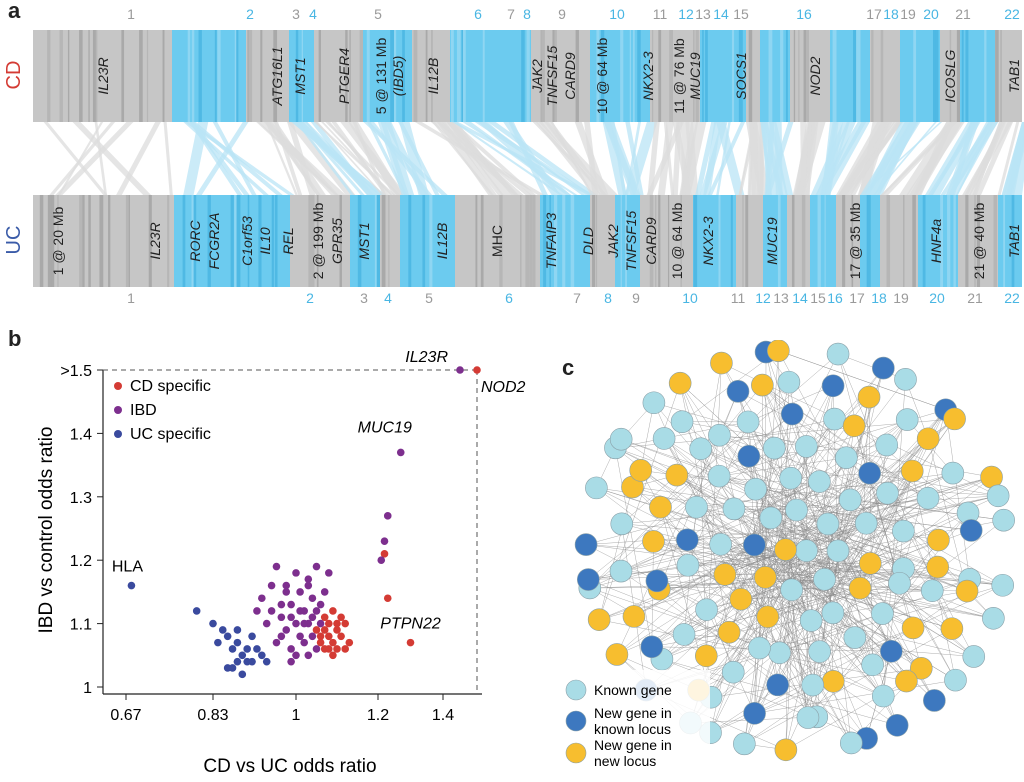  I want to click on legend-swatch, so click(576, 753).